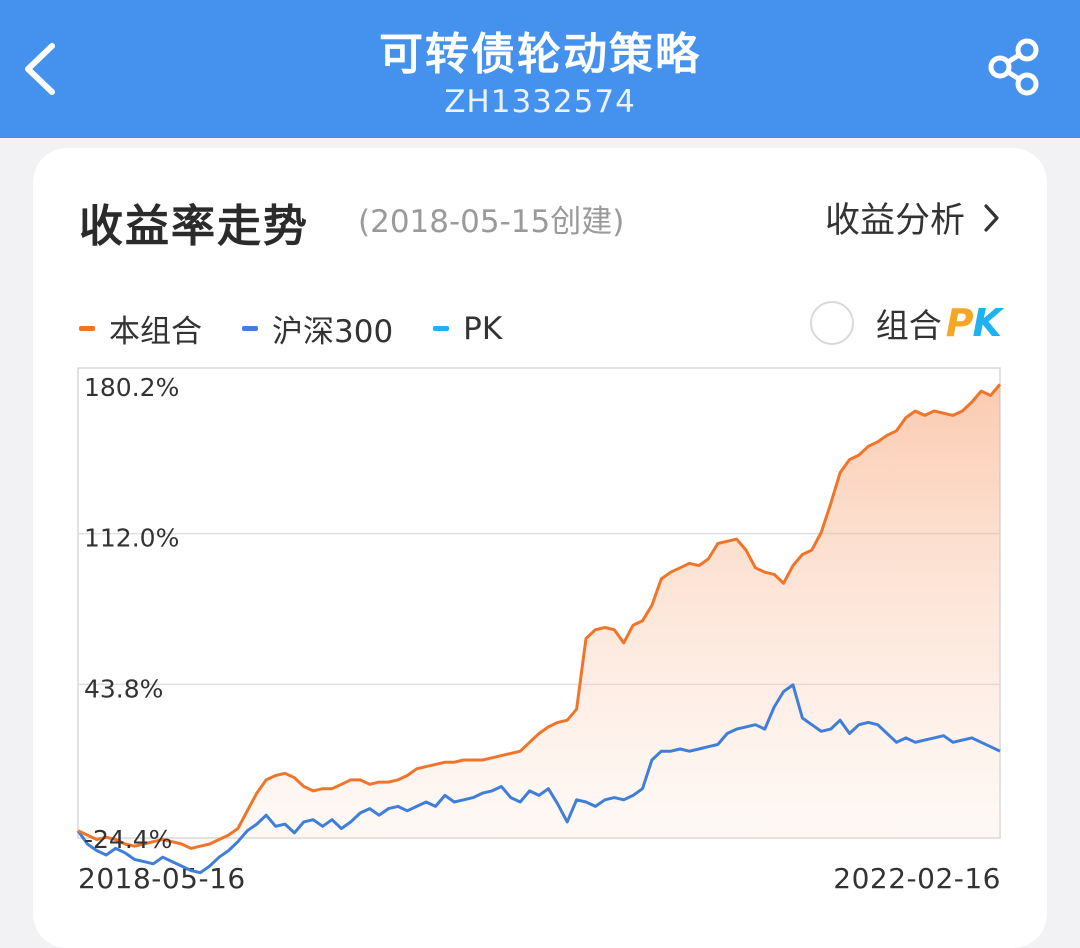 The height and width of the screenshot is (948, 1080). I want to click on share-icon, so click(1013, 67).